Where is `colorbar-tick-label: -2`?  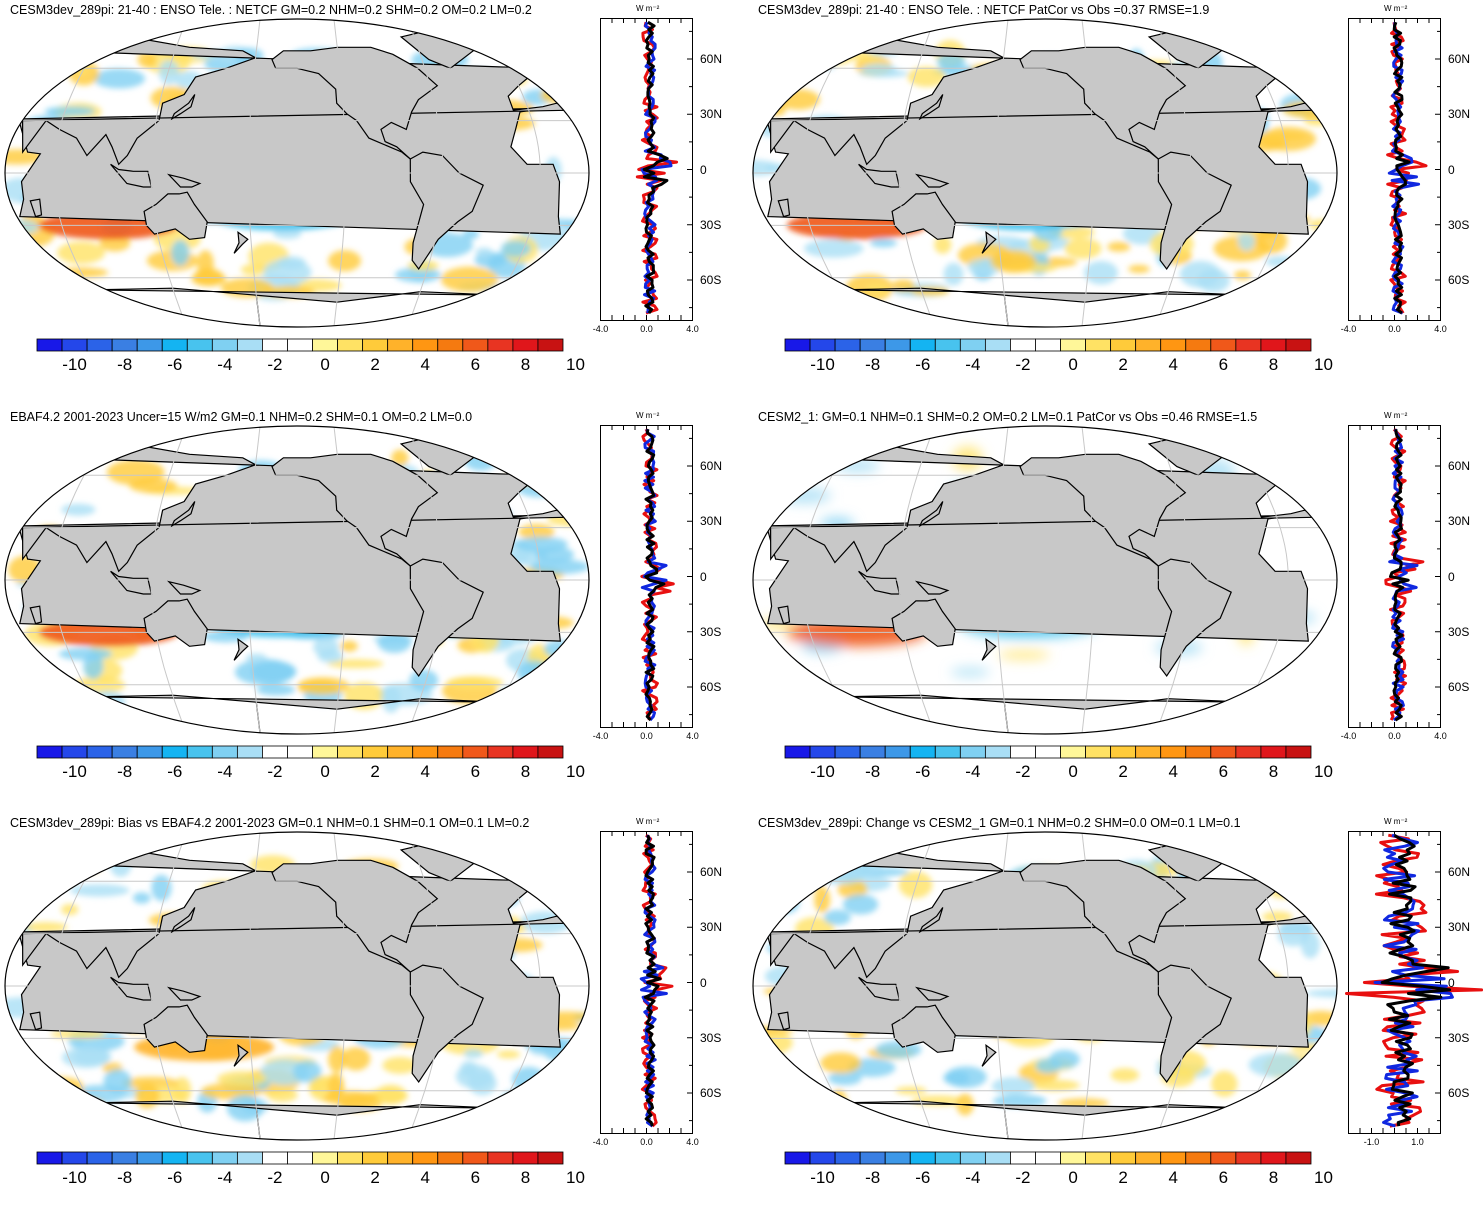 colorbar-tick-label: -2 is located at coordinates (1023, 364).